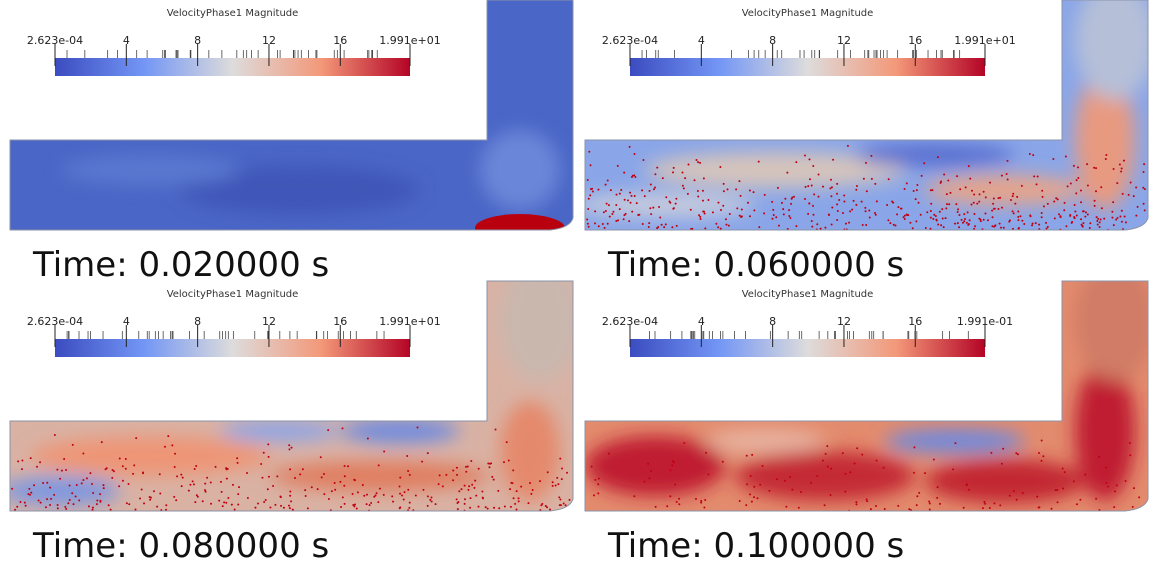 The width and height of the screenshot is (1150, 562). Describe the element at coordinates (844, 40) in the screenshot. I see `colorbar-tick-label: 12` at that location.